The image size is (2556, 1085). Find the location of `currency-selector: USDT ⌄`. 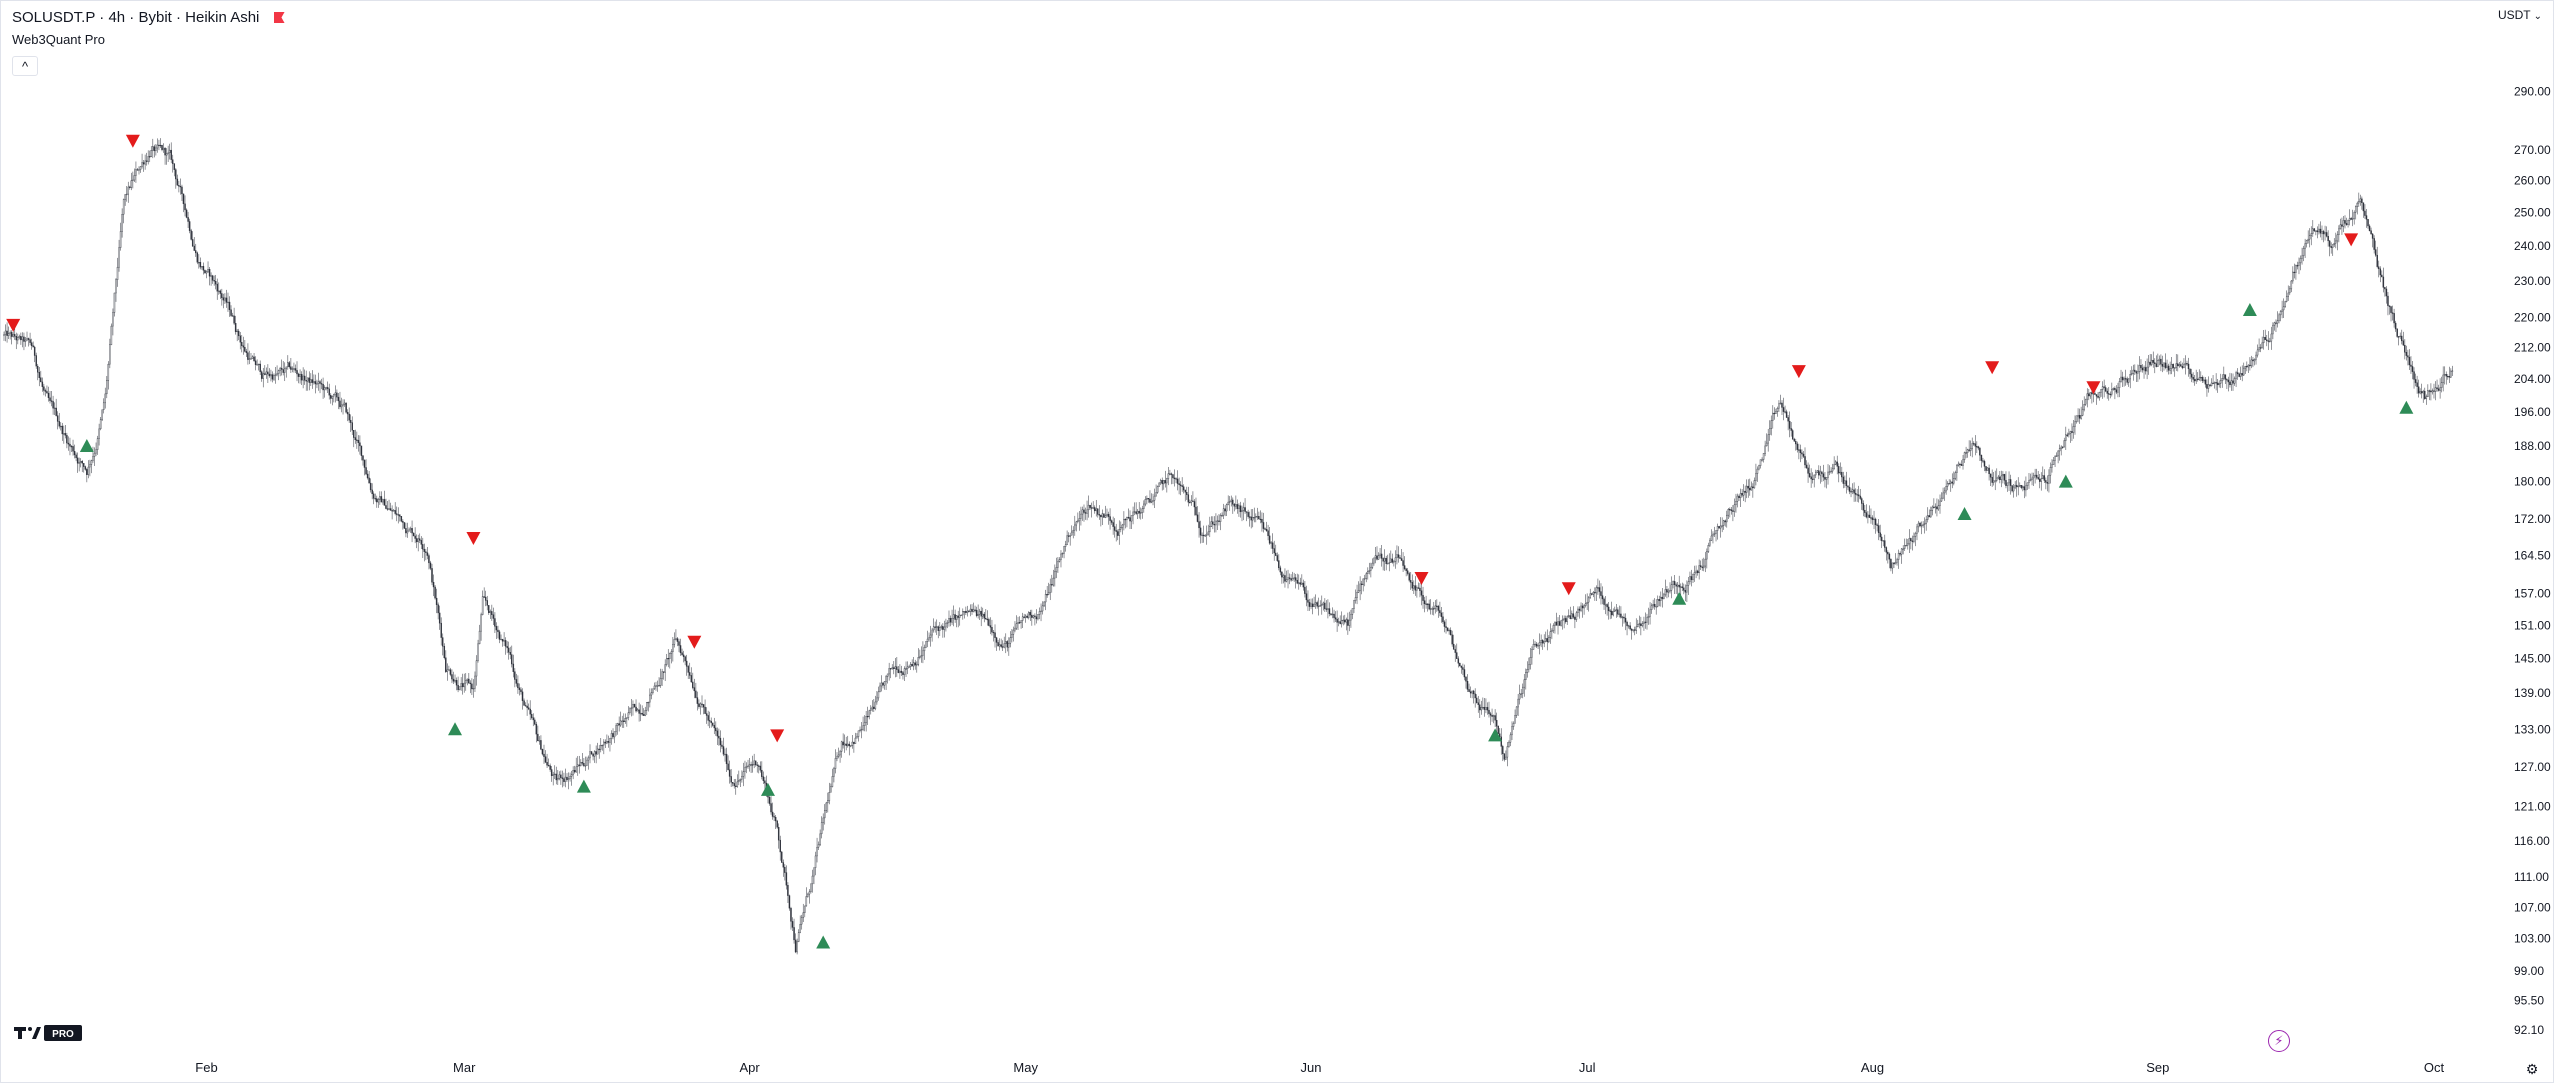

currency-selector: USDT ⌄ is located at coordinates (2520, 15).